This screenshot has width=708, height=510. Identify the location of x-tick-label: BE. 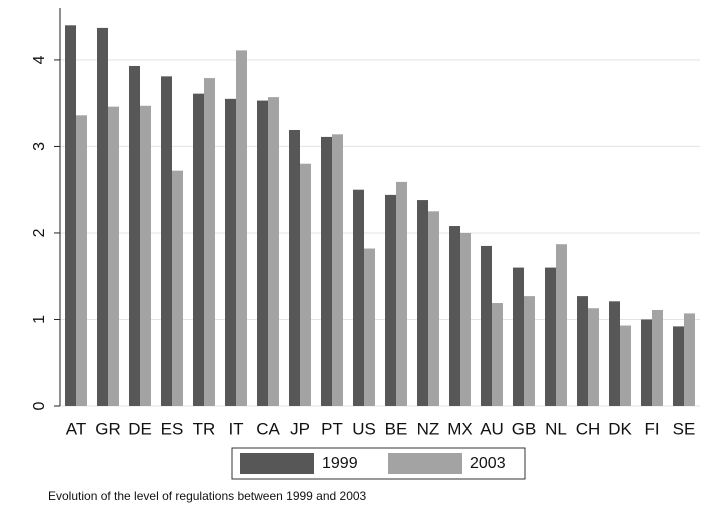
(396, 428).